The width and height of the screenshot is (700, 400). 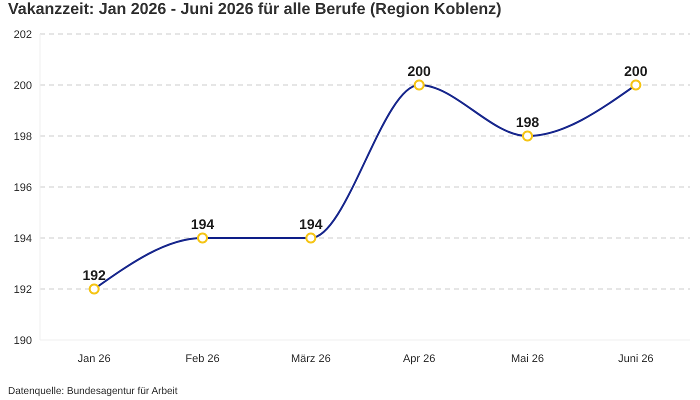 What do you see at coordinates (527, 358) in the screenshot?
I see `x-tick-label: Mai 26` at bounding box center [527, 358].